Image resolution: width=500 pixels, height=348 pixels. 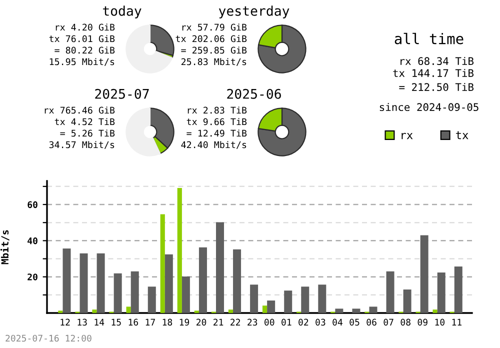 I want to click on x-tick-label: 09, so click(x=423, y=322).